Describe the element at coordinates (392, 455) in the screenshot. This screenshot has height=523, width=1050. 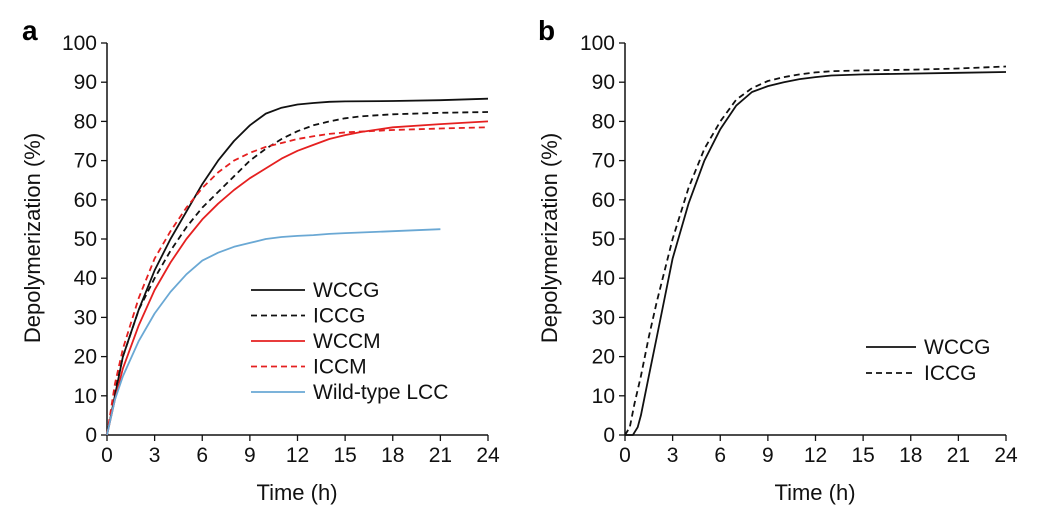
I see `panel-a-x-tick-label: 18` at that location.